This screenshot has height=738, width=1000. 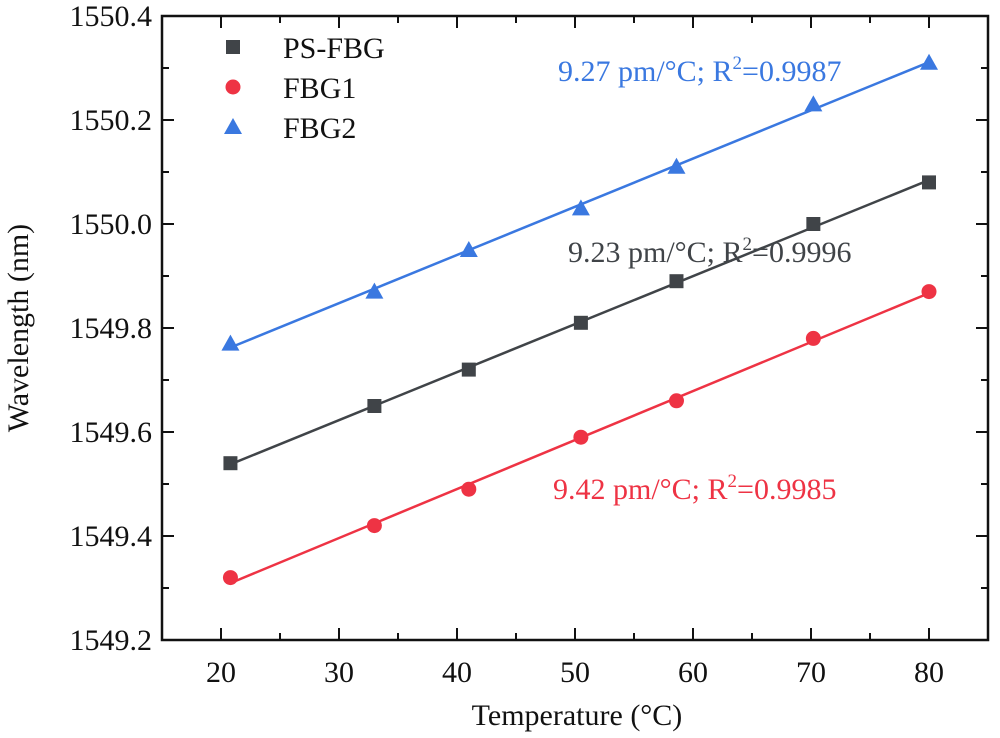 What do you see at coordinates (319, 128) in the screenshot?
I see `legend-label: FBG2` at bounding box center [319, 128].